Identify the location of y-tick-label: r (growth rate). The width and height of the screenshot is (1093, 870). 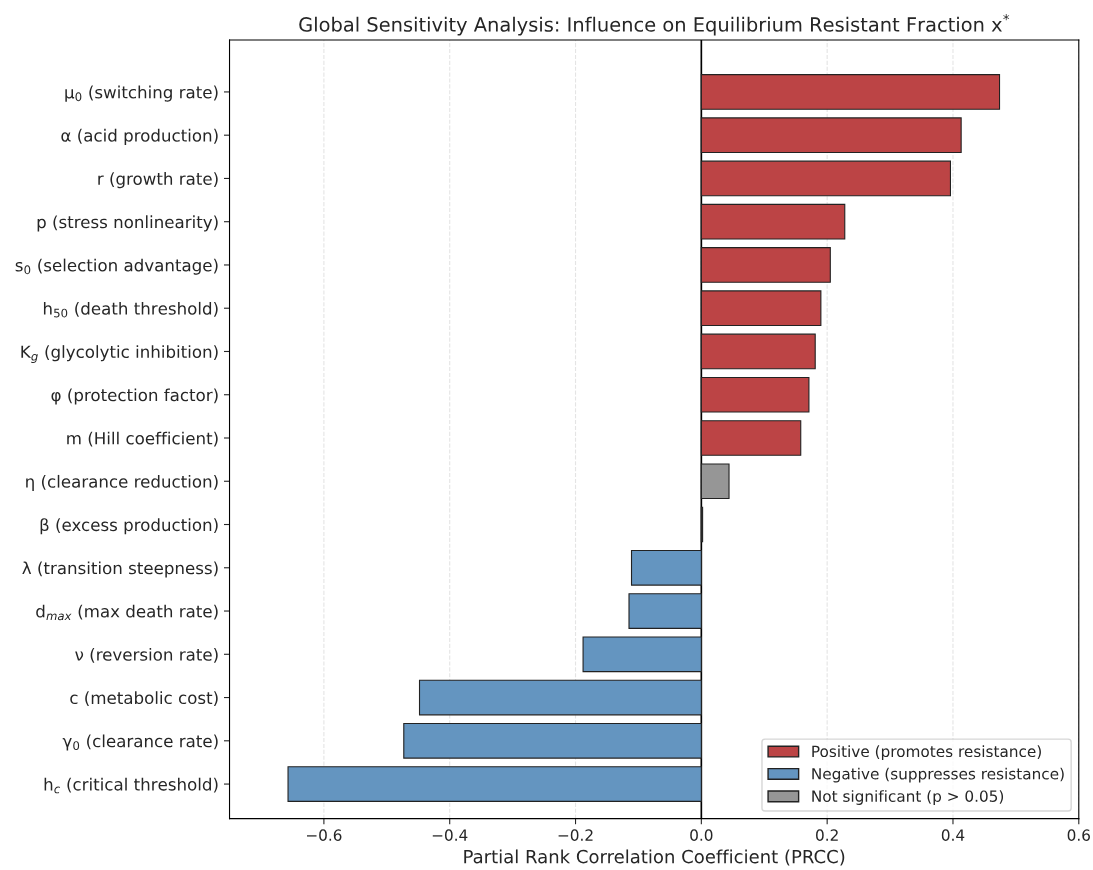
(158, 180).